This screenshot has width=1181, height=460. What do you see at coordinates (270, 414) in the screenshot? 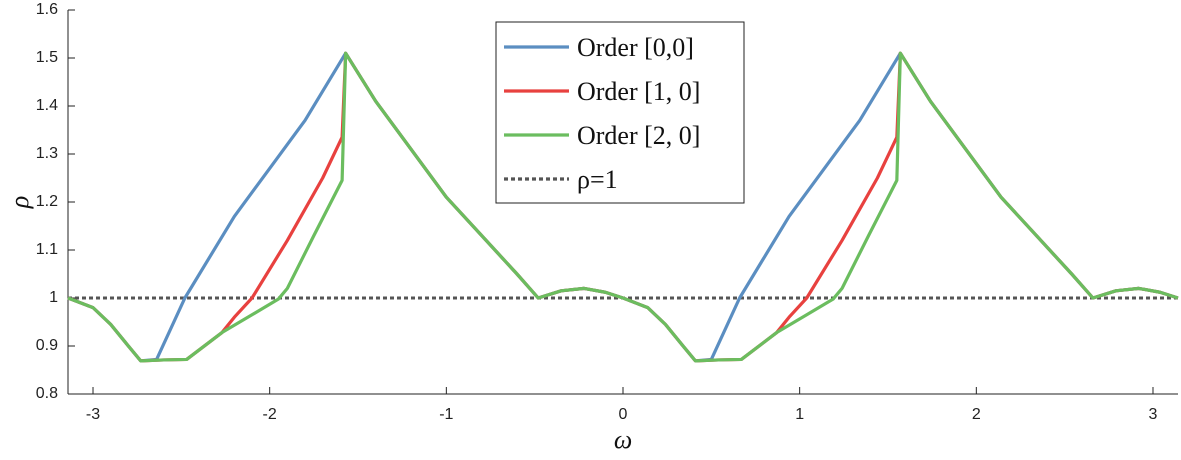
I see `x-tick-label: -2` at bounding box center [270, 414].